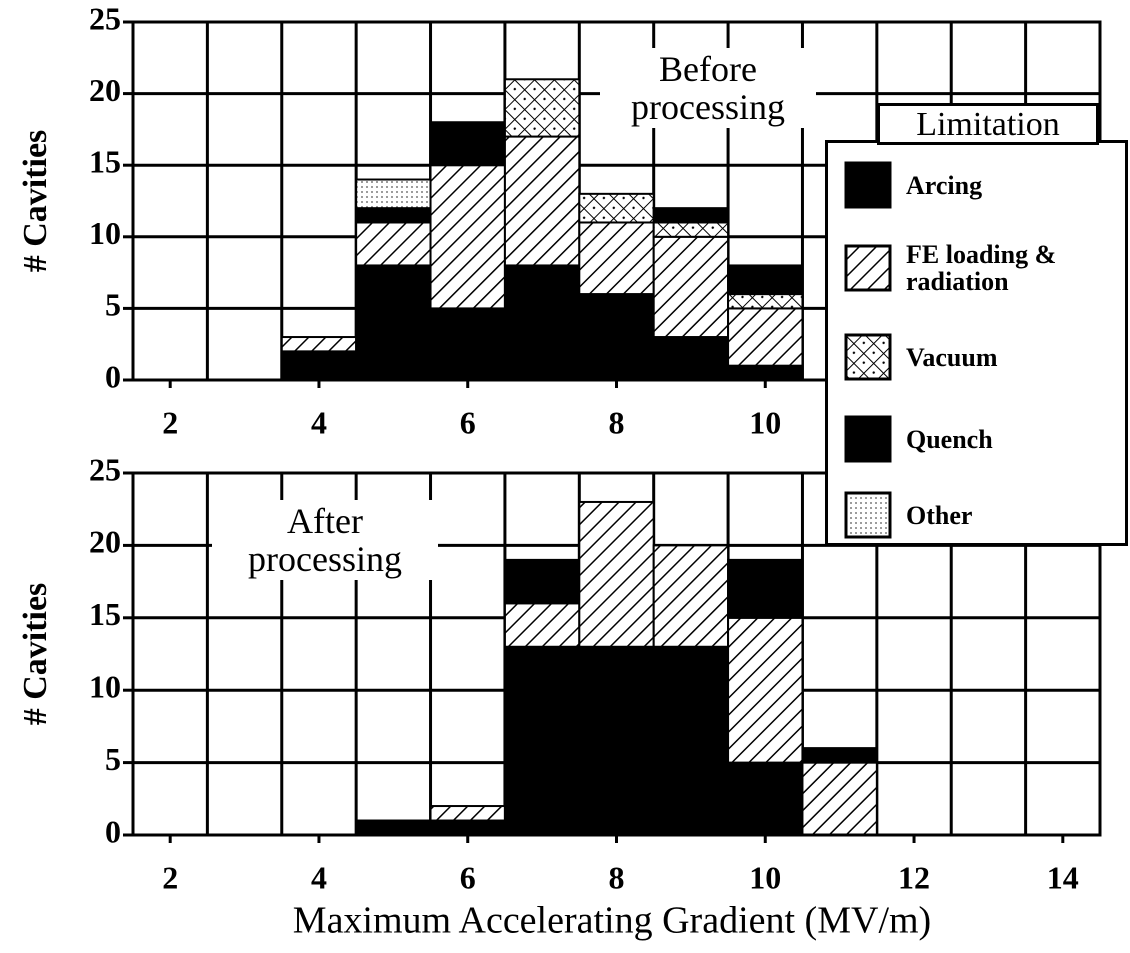  I want to click on legend-label: FE loading & radiation, so click(981, 268).